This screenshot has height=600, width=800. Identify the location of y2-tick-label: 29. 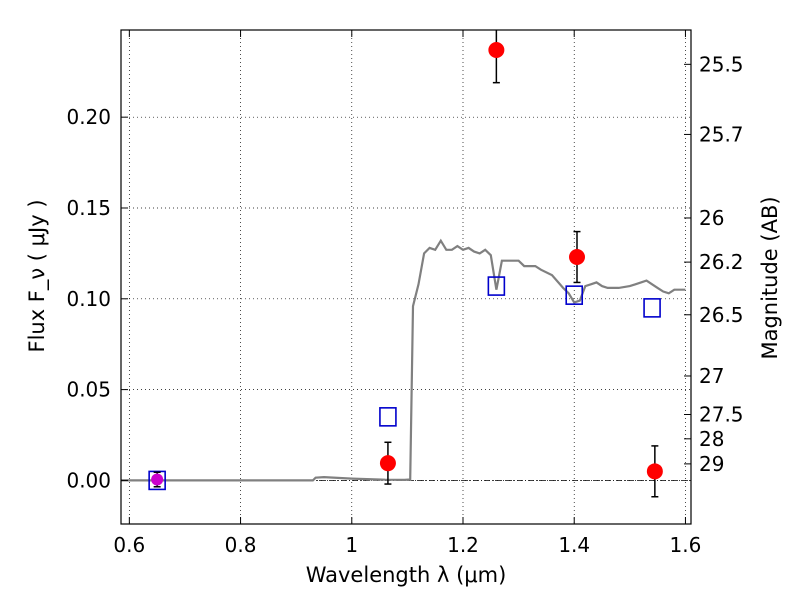
(711, 464).